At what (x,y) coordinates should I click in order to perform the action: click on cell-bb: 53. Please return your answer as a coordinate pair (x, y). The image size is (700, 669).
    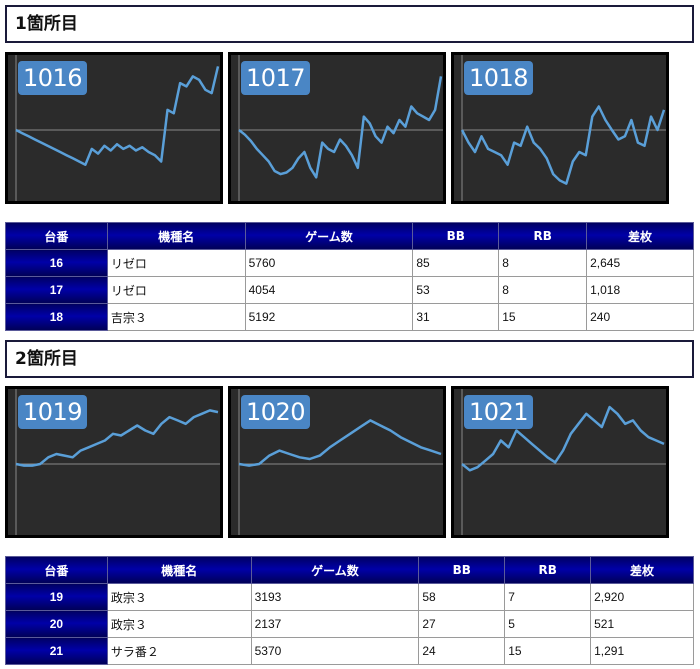
    Looking at the image, I should click on (456, 290).